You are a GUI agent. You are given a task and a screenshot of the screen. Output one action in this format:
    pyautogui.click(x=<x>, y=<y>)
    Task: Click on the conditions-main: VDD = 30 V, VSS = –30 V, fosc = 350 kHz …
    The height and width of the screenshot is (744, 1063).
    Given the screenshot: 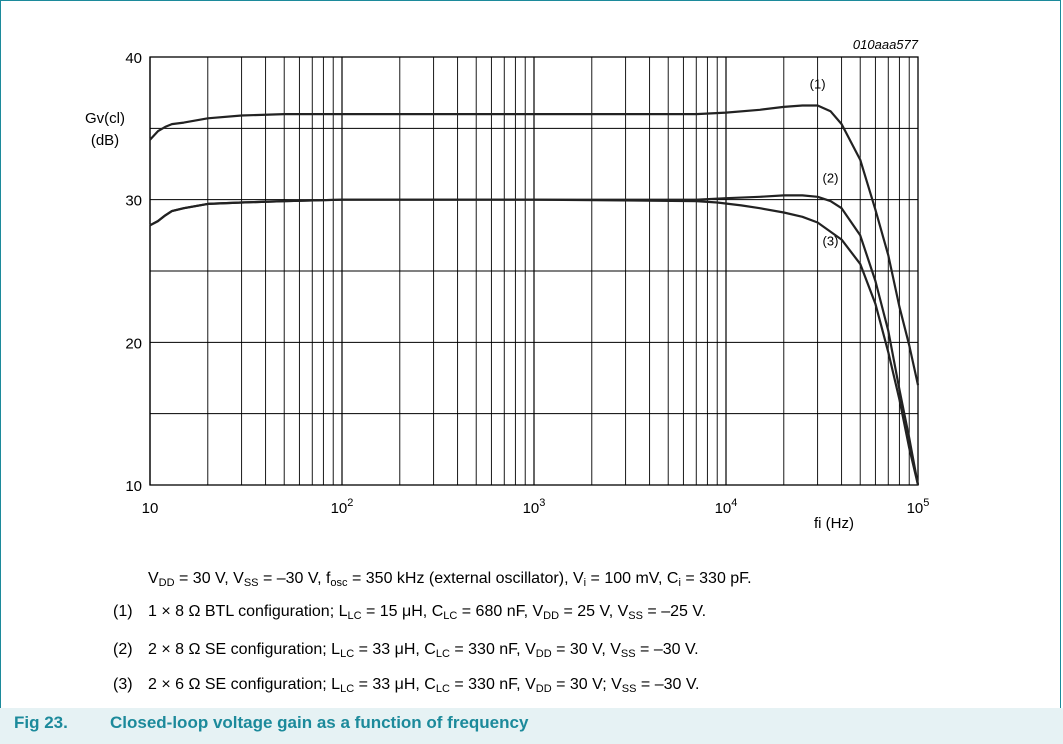 What is the action you would take?
    pyautogui.click(x=450, y=579)
    